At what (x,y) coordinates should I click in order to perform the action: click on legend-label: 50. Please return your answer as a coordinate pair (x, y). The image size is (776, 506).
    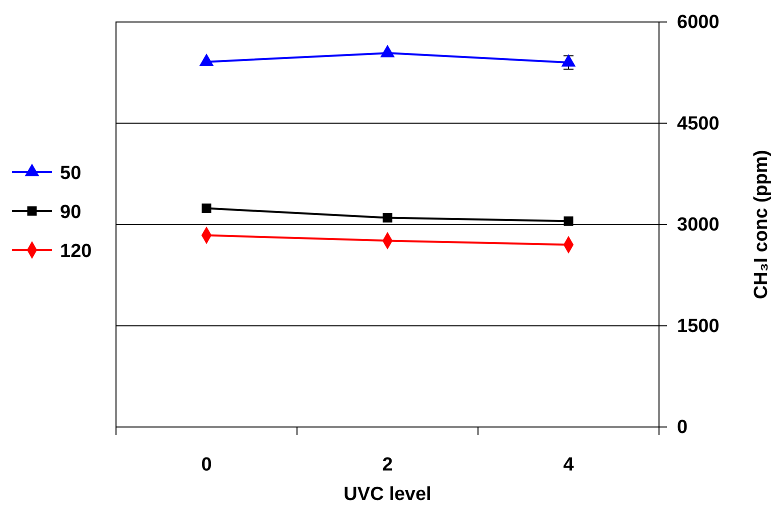
    Looking at the image, I should click on (71, 173).